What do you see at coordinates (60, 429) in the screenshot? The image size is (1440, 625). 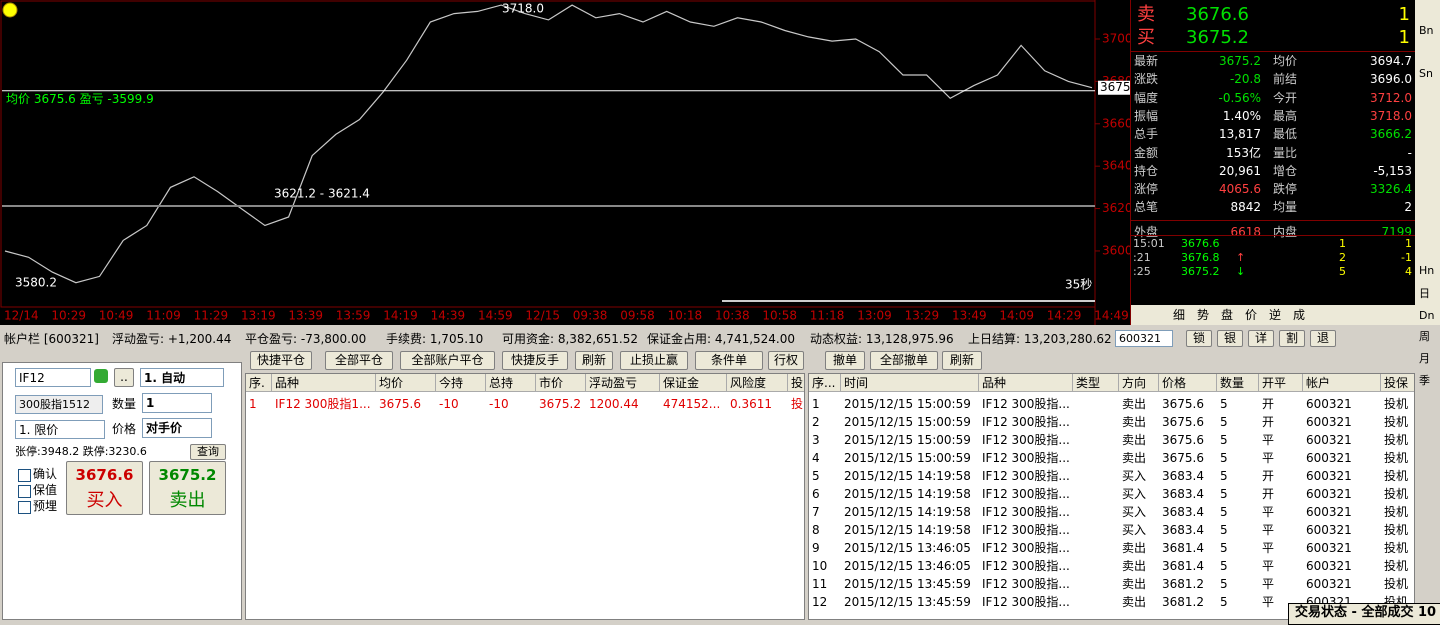 I see `price-type: 1. 限价` at bounding box center [60, 429].